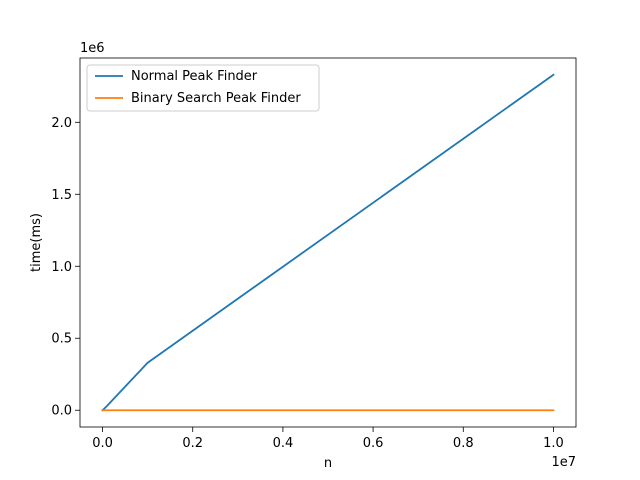 Image resolution: width=640 pixels, height=480 pixels. Describe the element at coordinates (192, 443) in the screenshot. I see `x-tick-label: 0.2` at that location.